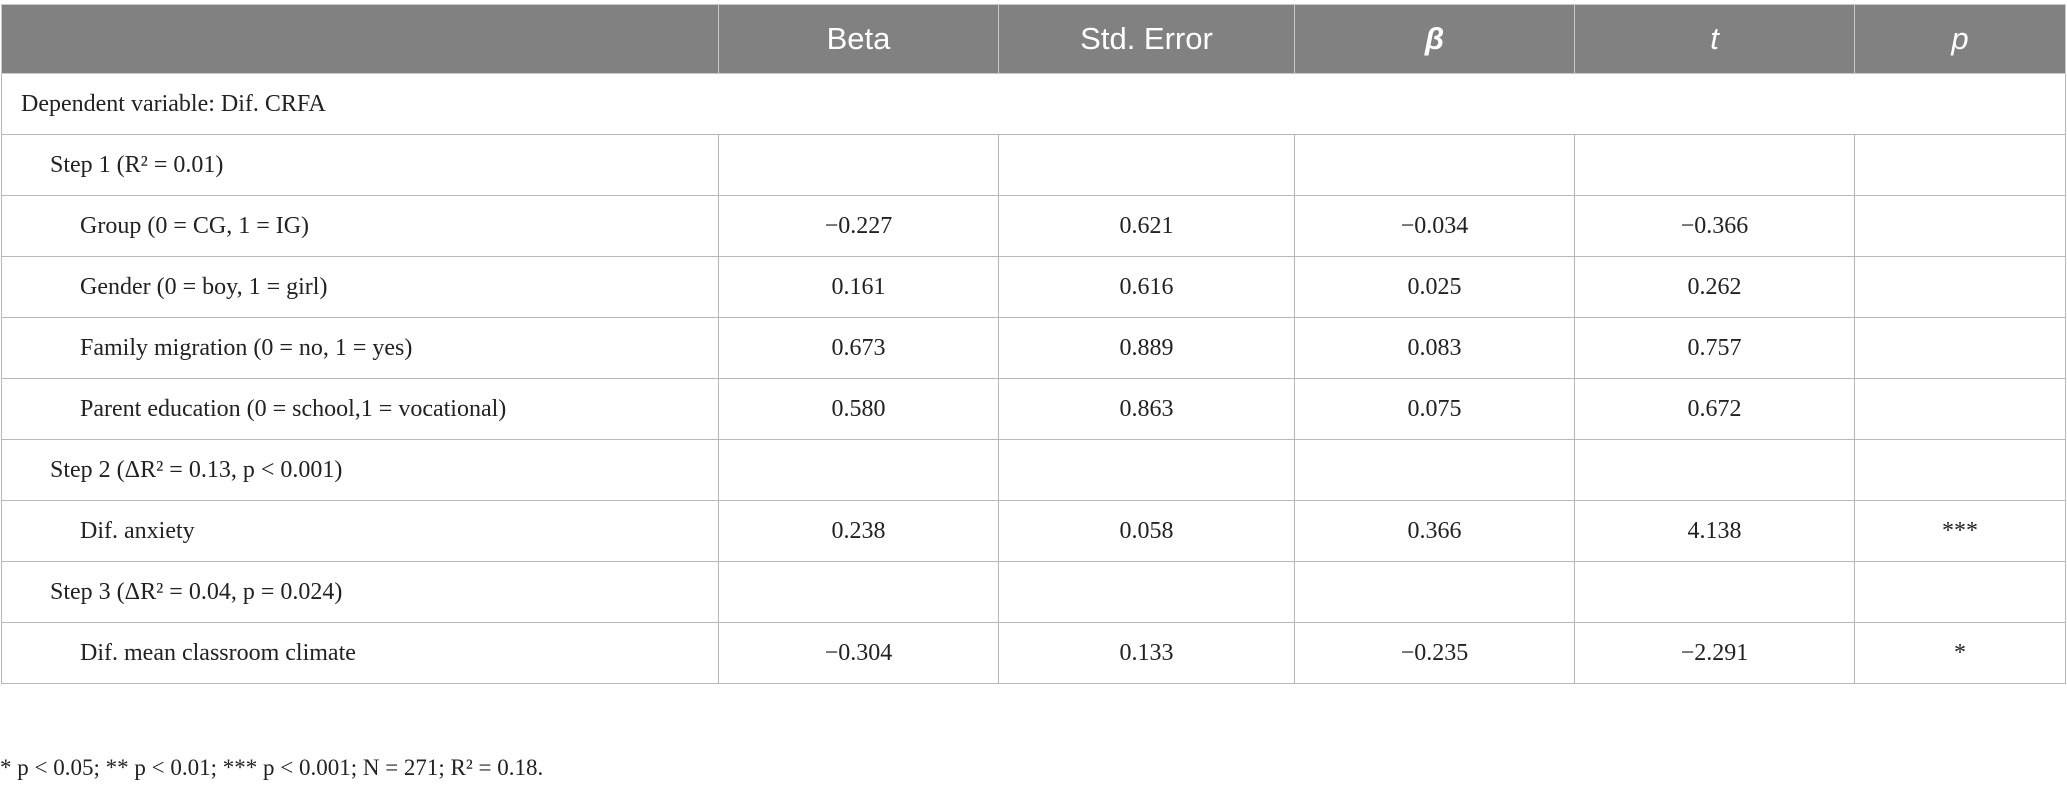 Image resolution: width=2067 pixels, height=794 pixels. Describe the element at coordinates (1960, 39) in the screenshot. I see `header-p: p` at that location.